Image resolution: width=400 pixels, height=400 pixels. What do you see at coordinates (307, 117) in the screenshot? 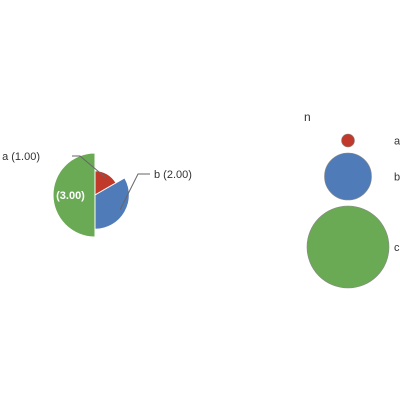
I see `legend-title: n` at bounding box center [307, 117].